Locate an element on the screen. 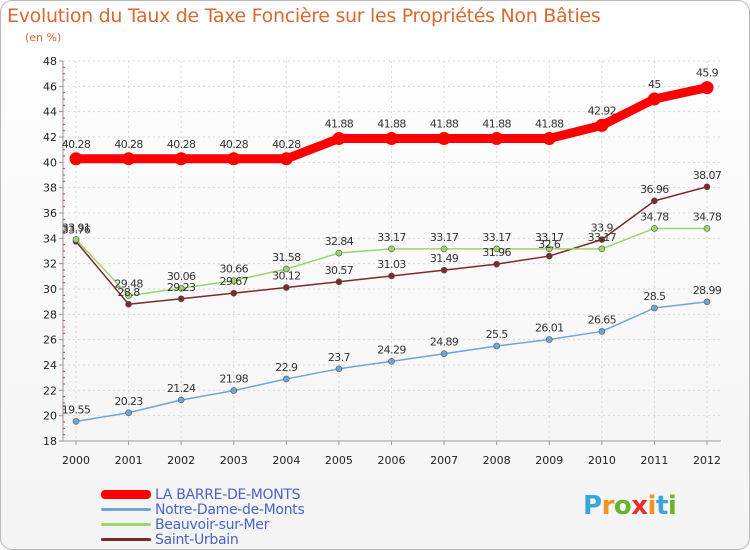  x-tick-label: 2005 is located at coordinates (339, 460).